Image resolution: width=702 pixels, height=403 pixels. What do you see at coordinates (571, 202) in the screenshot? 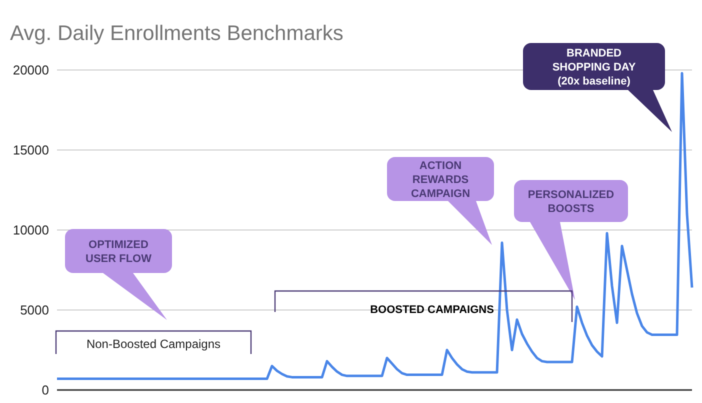
I see `annotation: PERSONALIZED BOOSTS` at bounding box center [571, 202].